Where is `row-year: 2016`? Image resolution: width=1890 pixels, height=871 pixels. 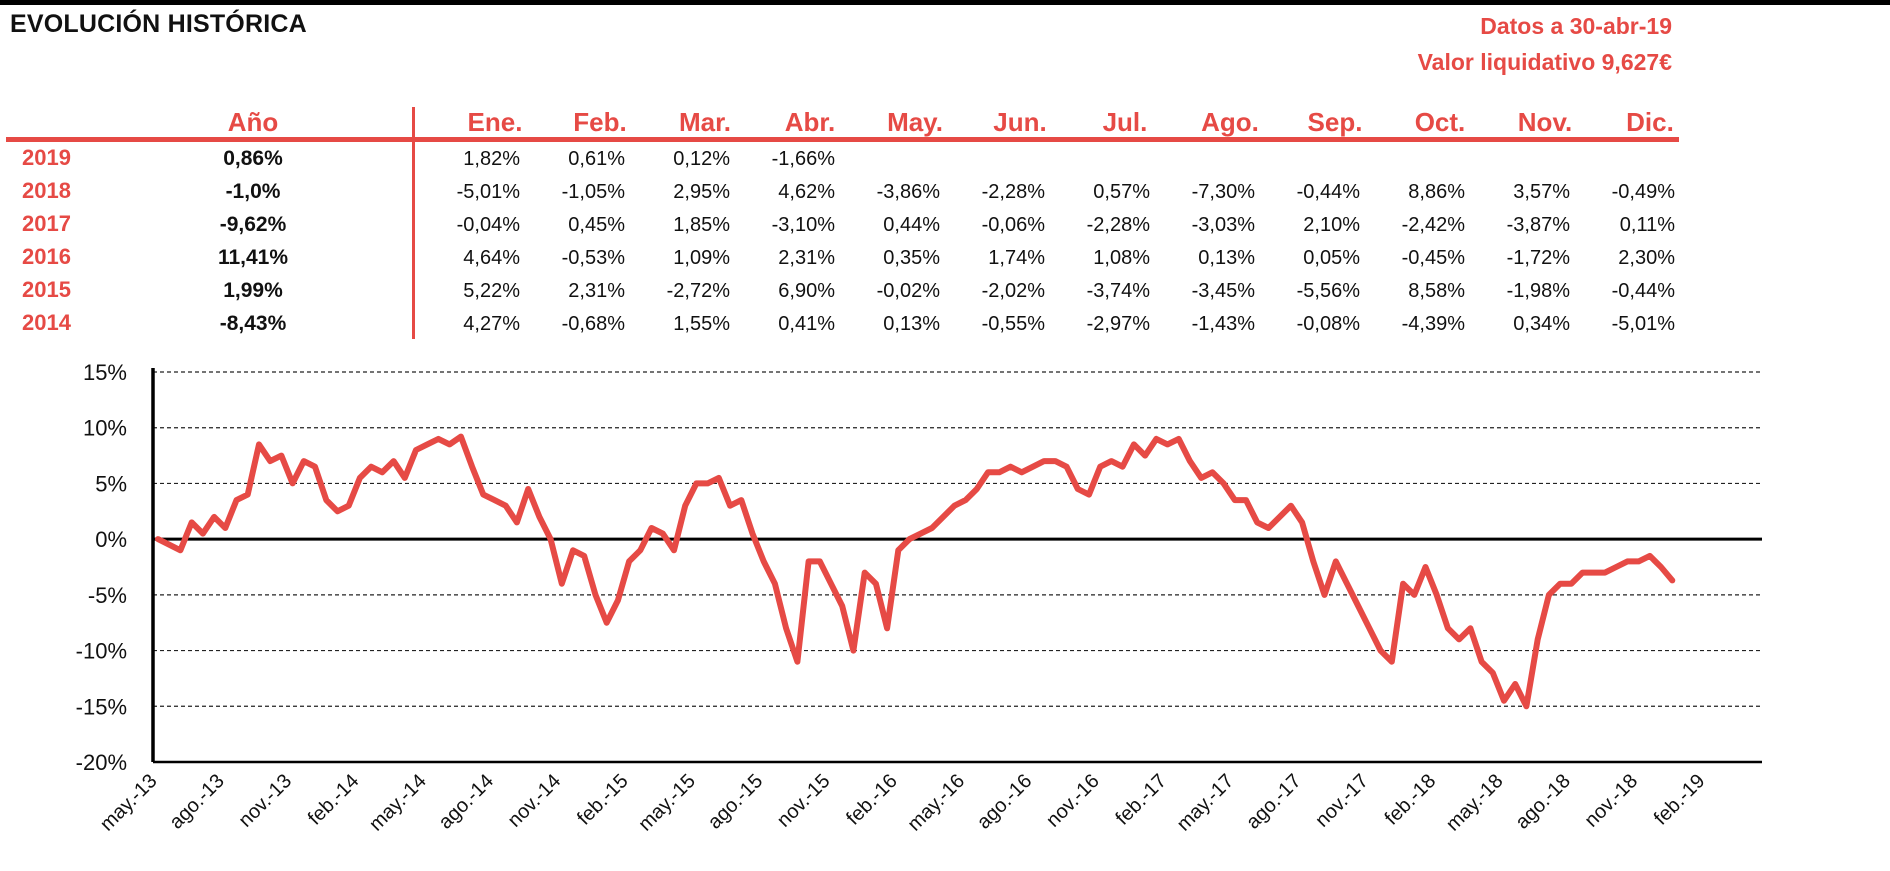 row-year: 2016 is located at coordinates (46, 256).